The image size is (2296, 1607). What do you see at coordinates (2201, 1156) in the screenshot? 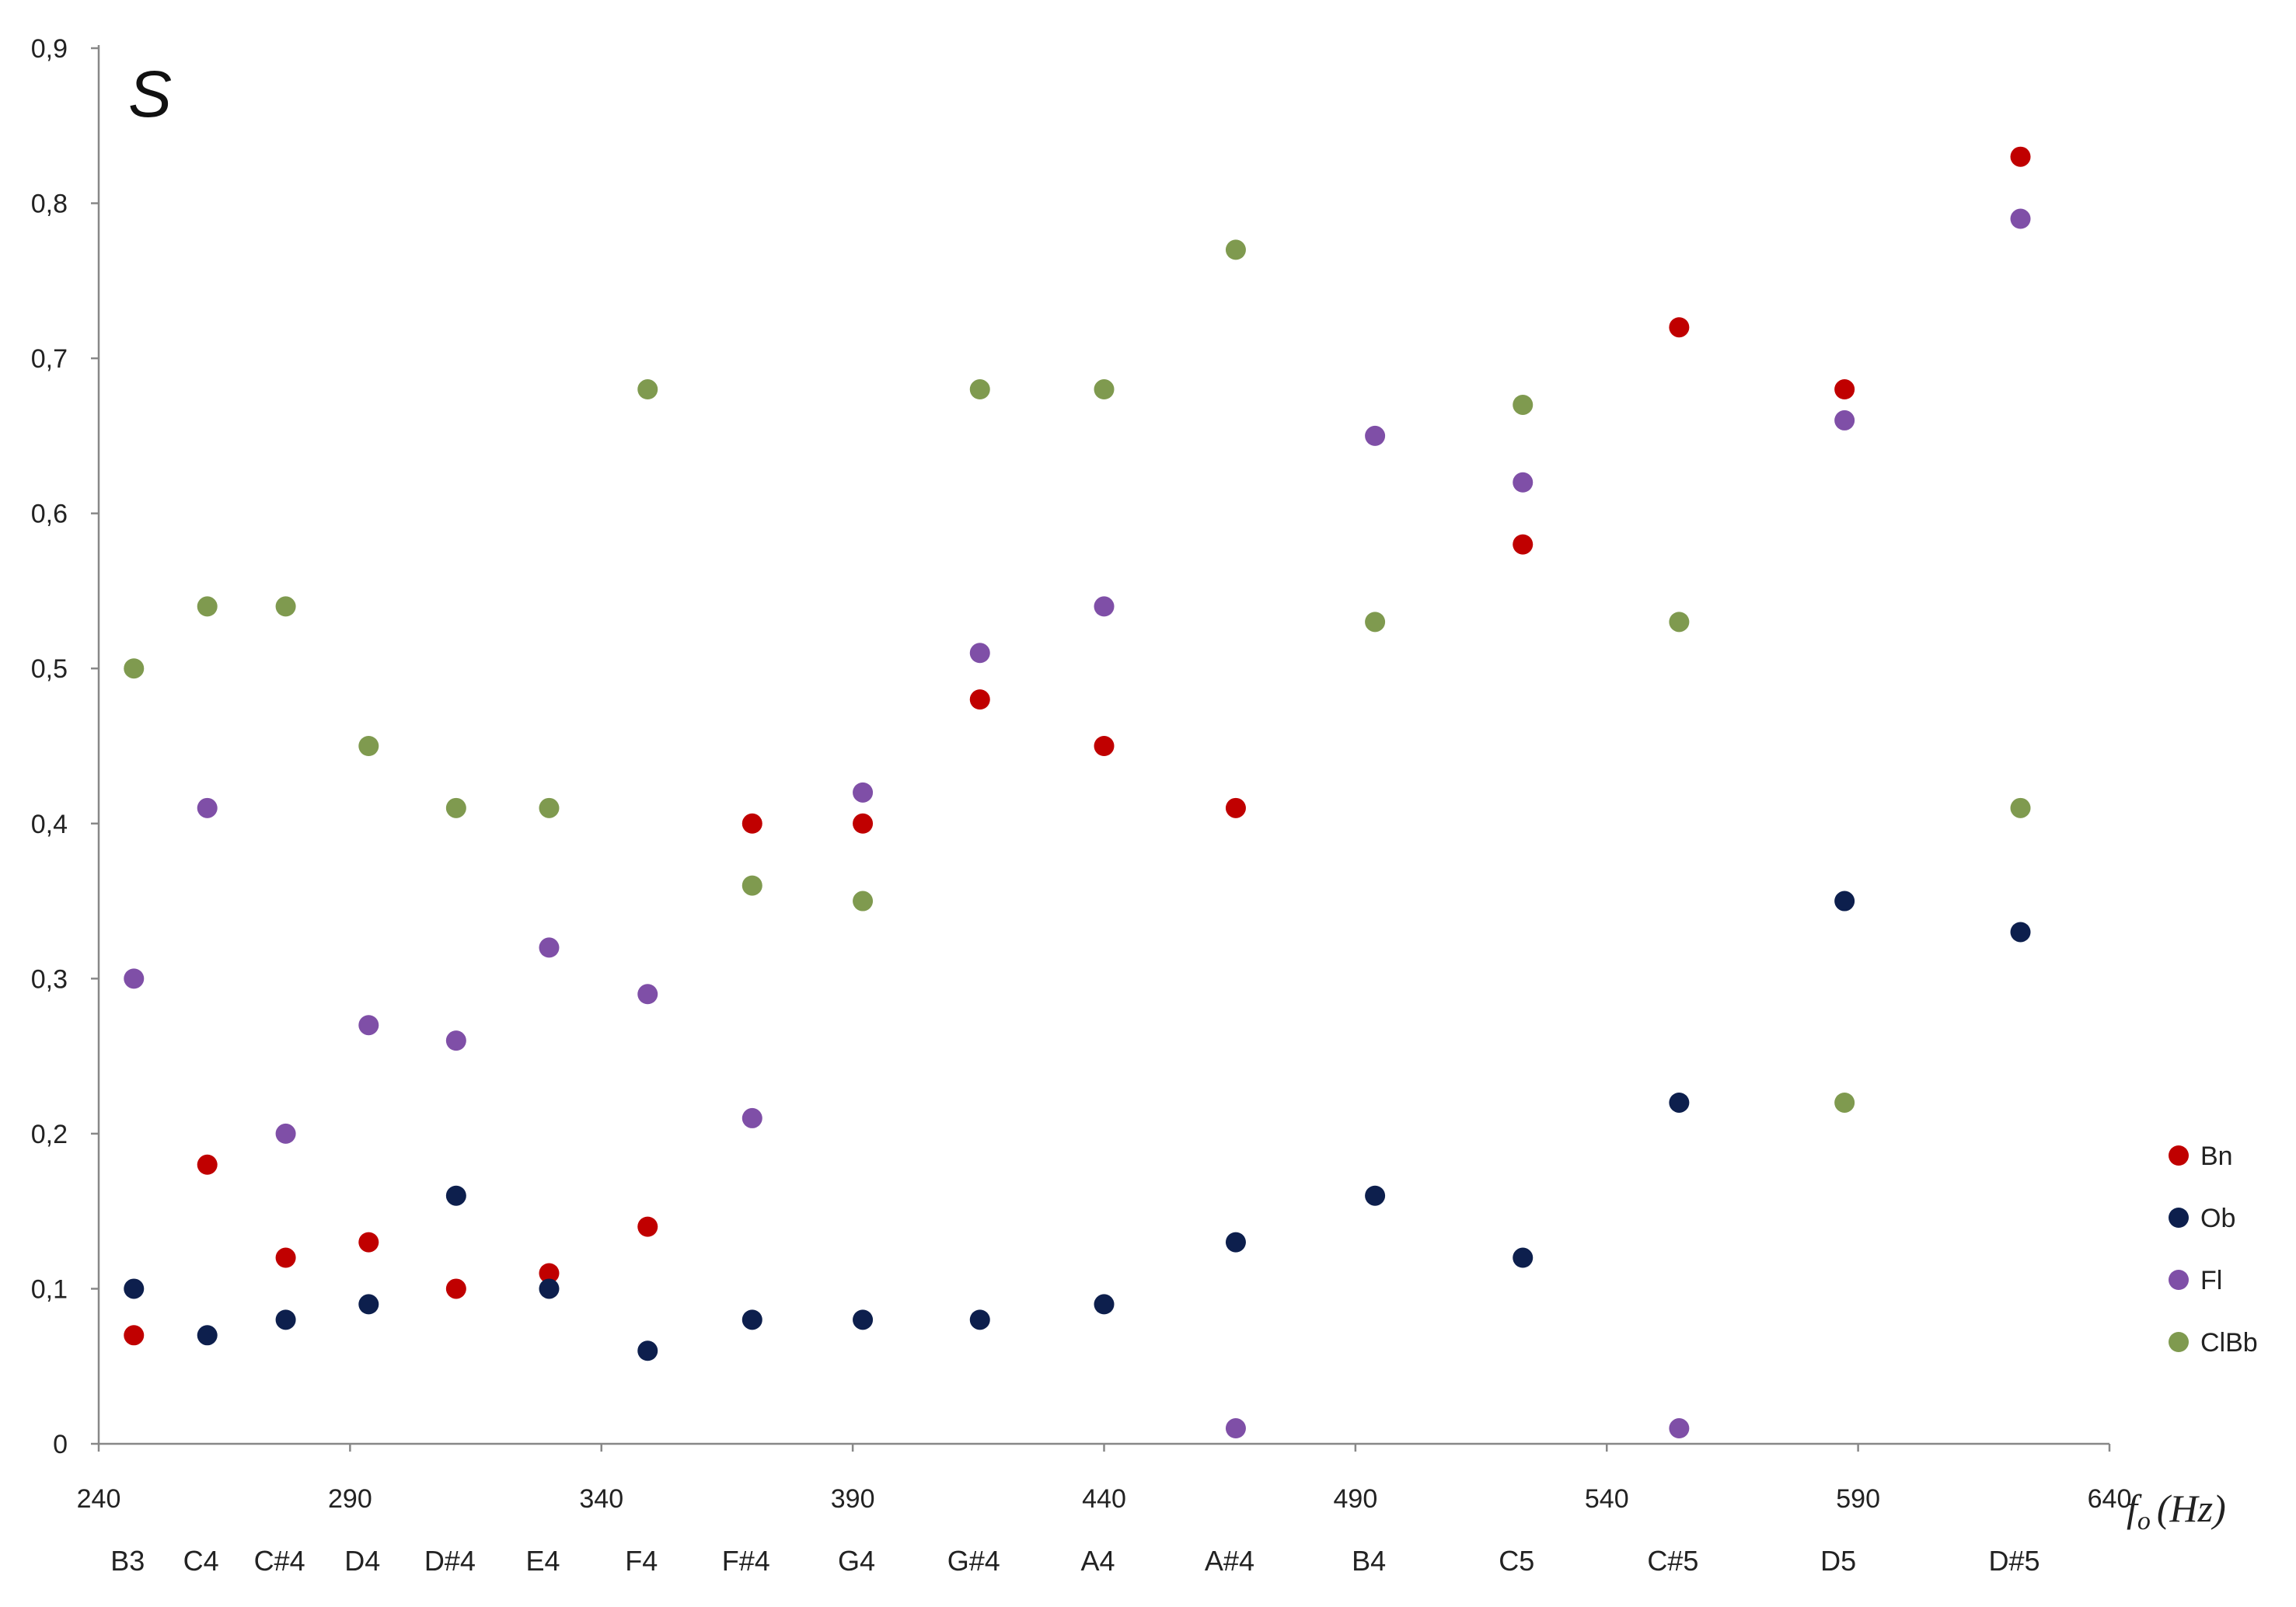
I see `legend-item-bn: Bn` at bounding box center [2201, 1156].